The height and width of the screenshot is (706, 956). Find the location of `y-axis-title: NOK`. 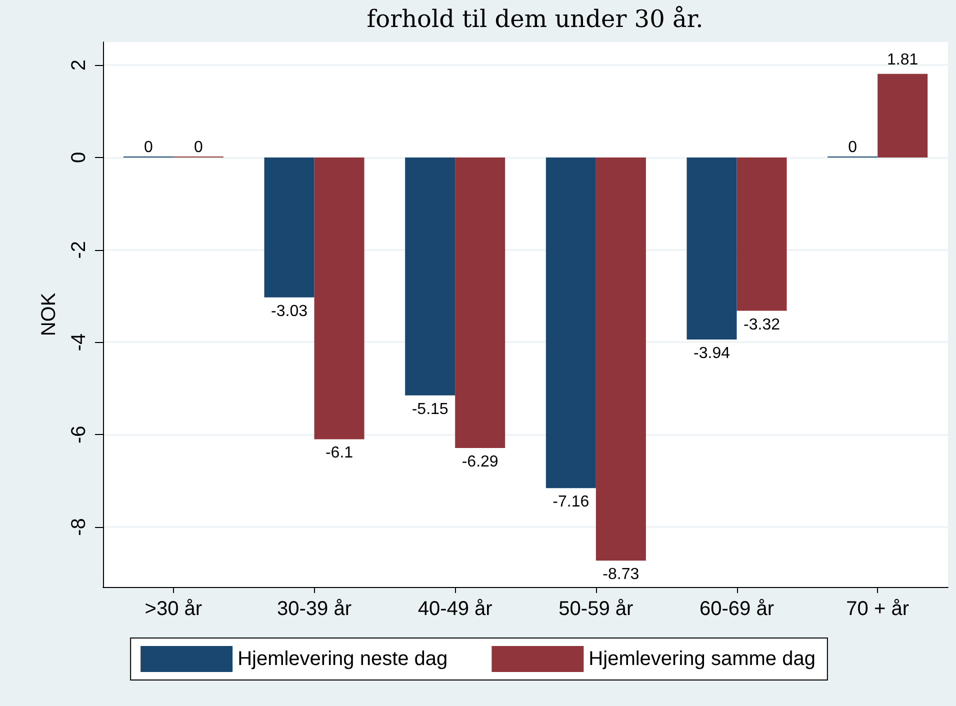

y-axis-title: NOK is located at coordinates (49, 314).